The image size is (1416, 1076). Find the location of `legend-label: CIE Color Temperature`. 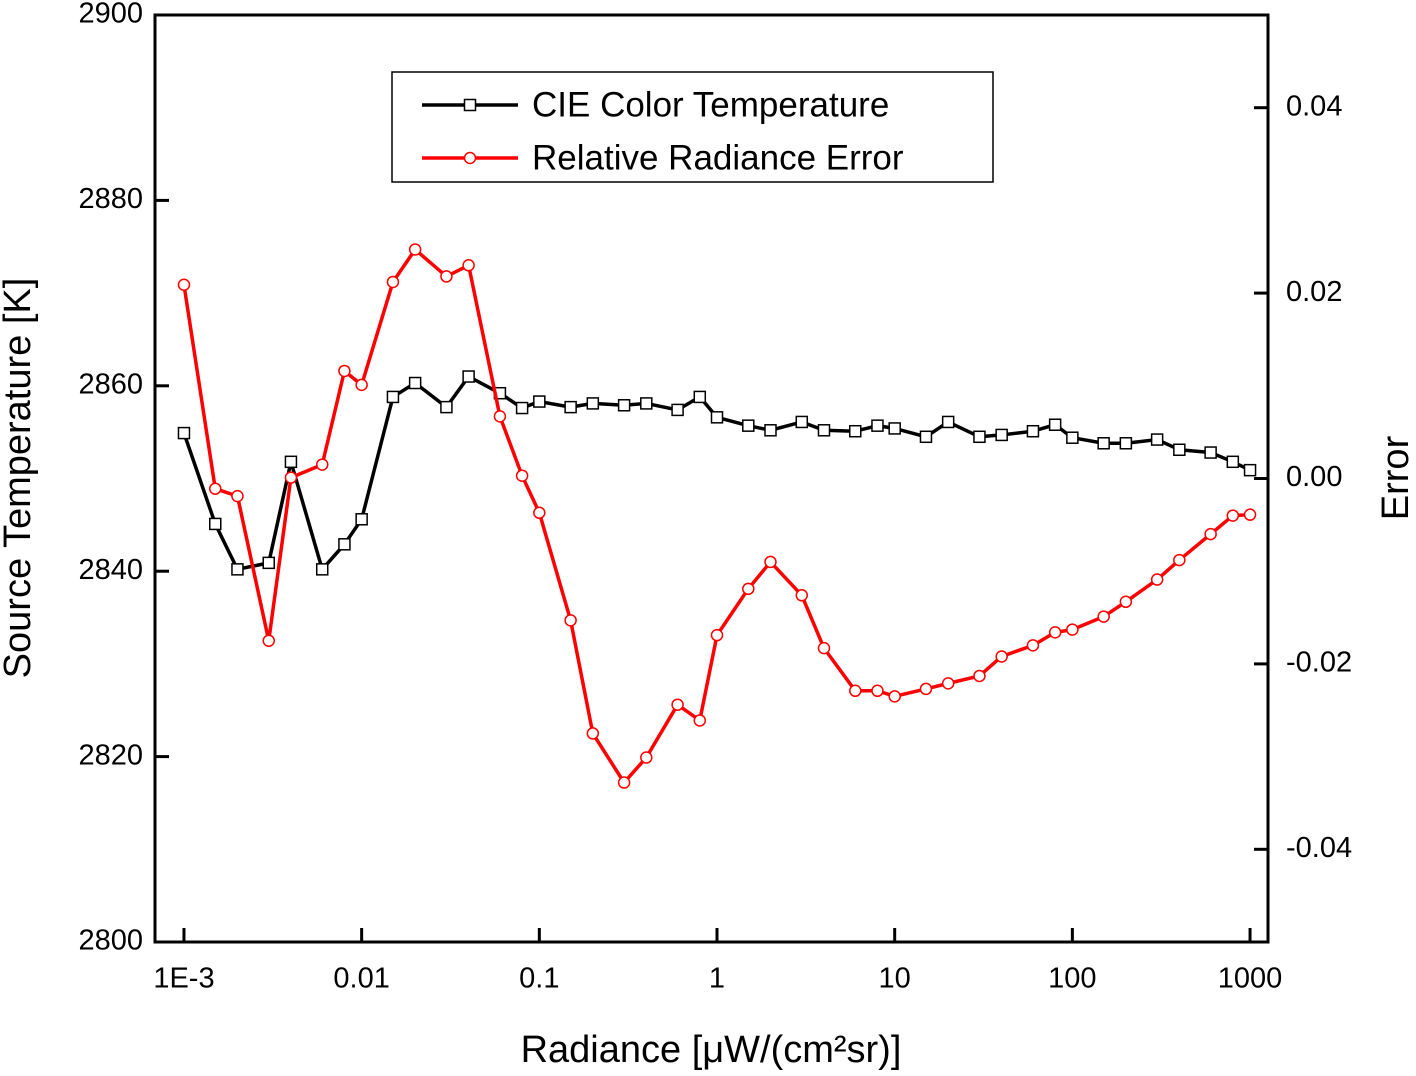

legend-label: CIE Color Temperature is located at coordinates (710, 104).